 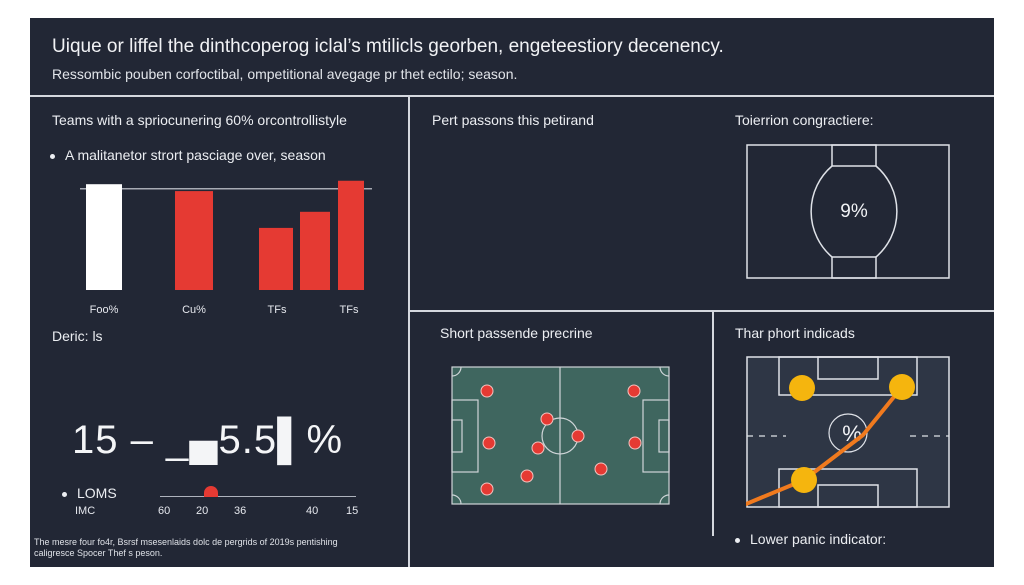 I want to click on big-metric-value: 15 – _▄5.5▌%, so click(x=208, y=440).